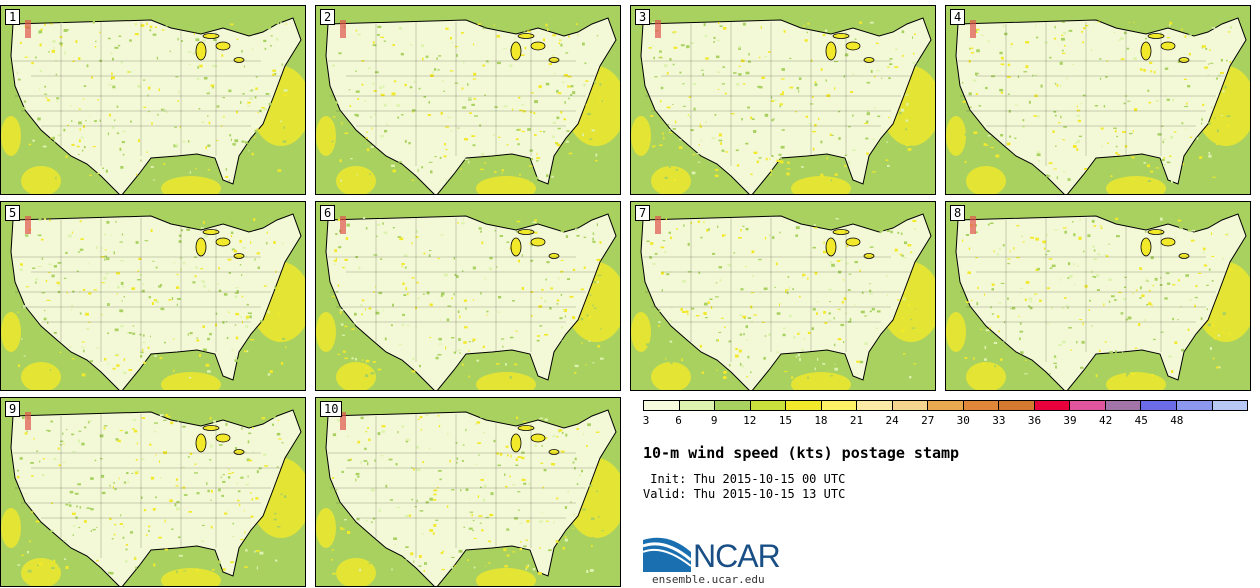 The width and height of the screenshot is (1260, 588). I want to click on colorbar-tick-label: 21, so click(856, 420).